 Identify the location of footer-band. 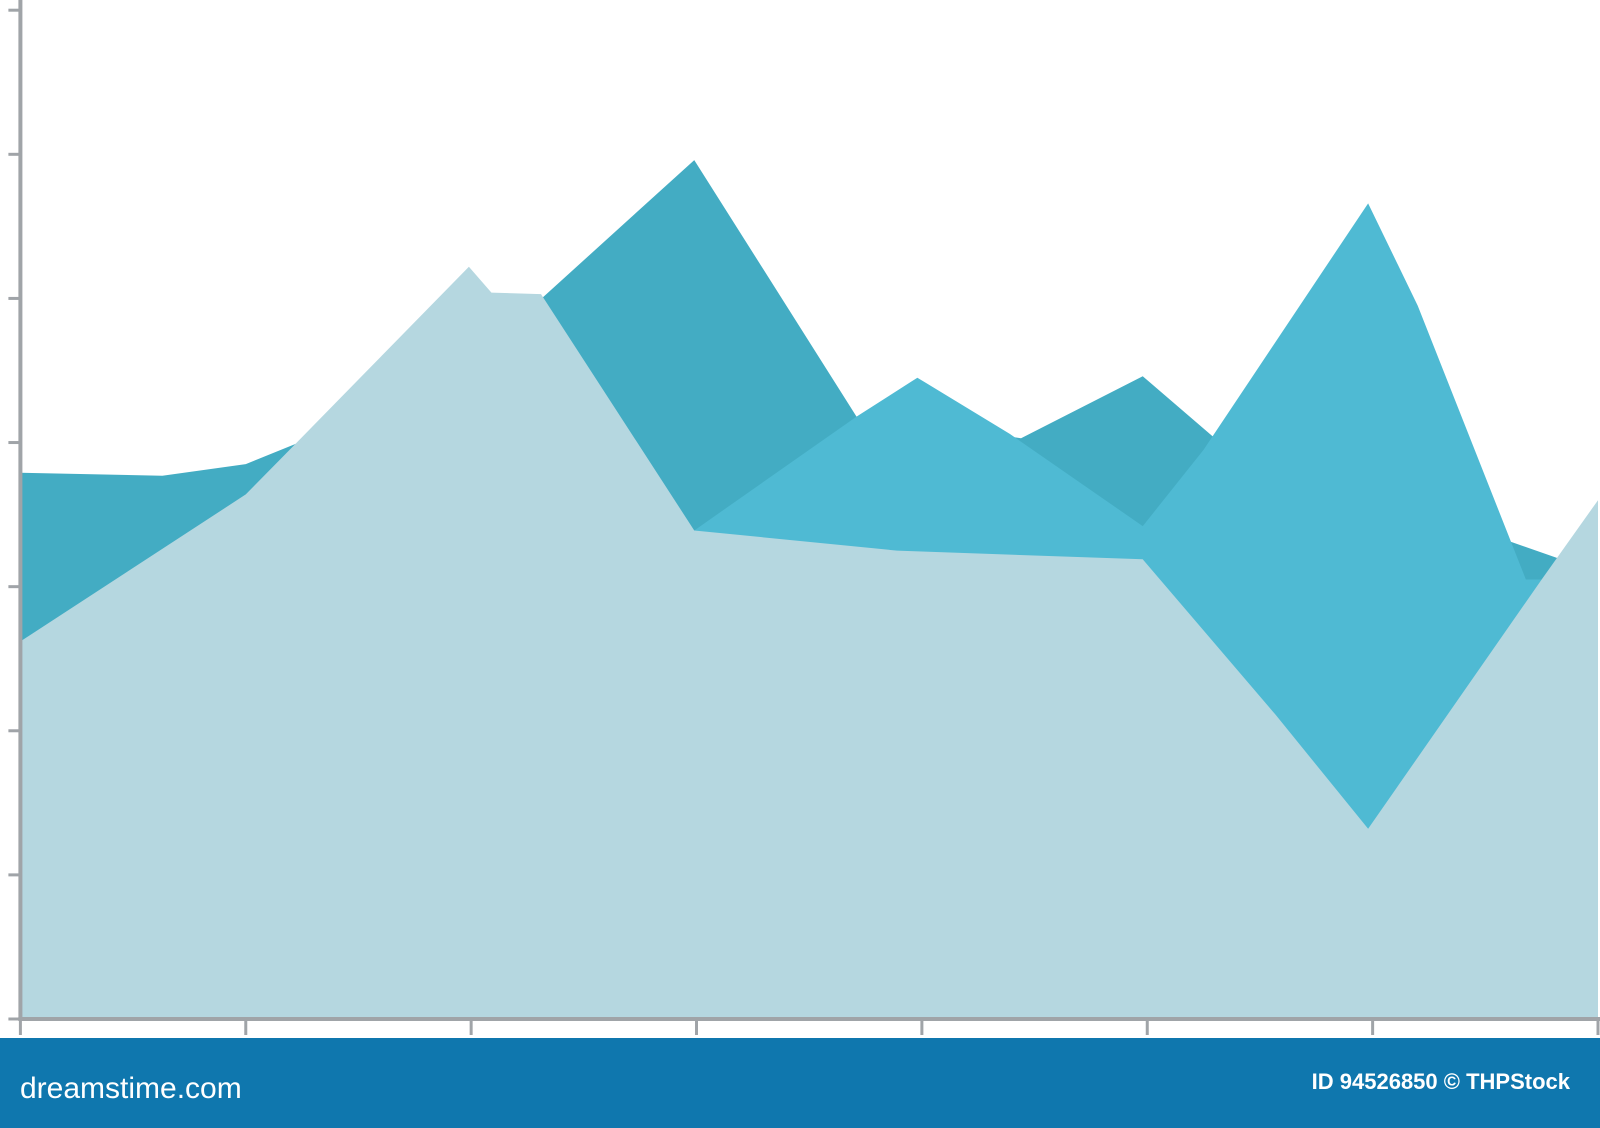
(800, 1083).